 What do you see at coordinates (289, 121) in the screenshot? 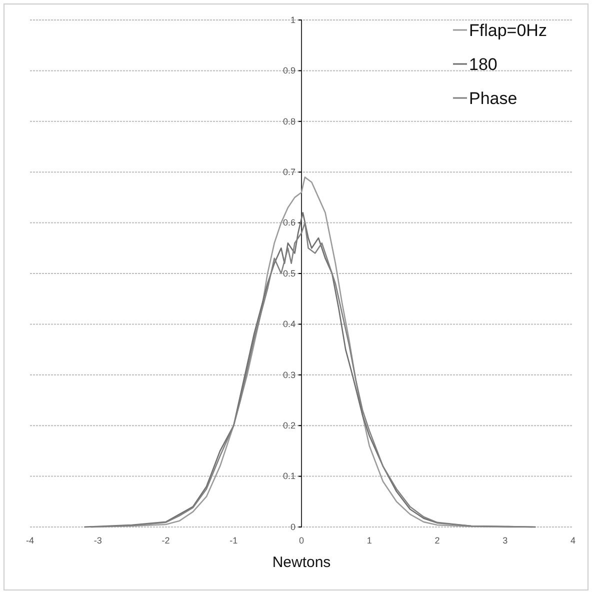
I see `y-tick-label: 0.8` at bounding box center [289, 121].